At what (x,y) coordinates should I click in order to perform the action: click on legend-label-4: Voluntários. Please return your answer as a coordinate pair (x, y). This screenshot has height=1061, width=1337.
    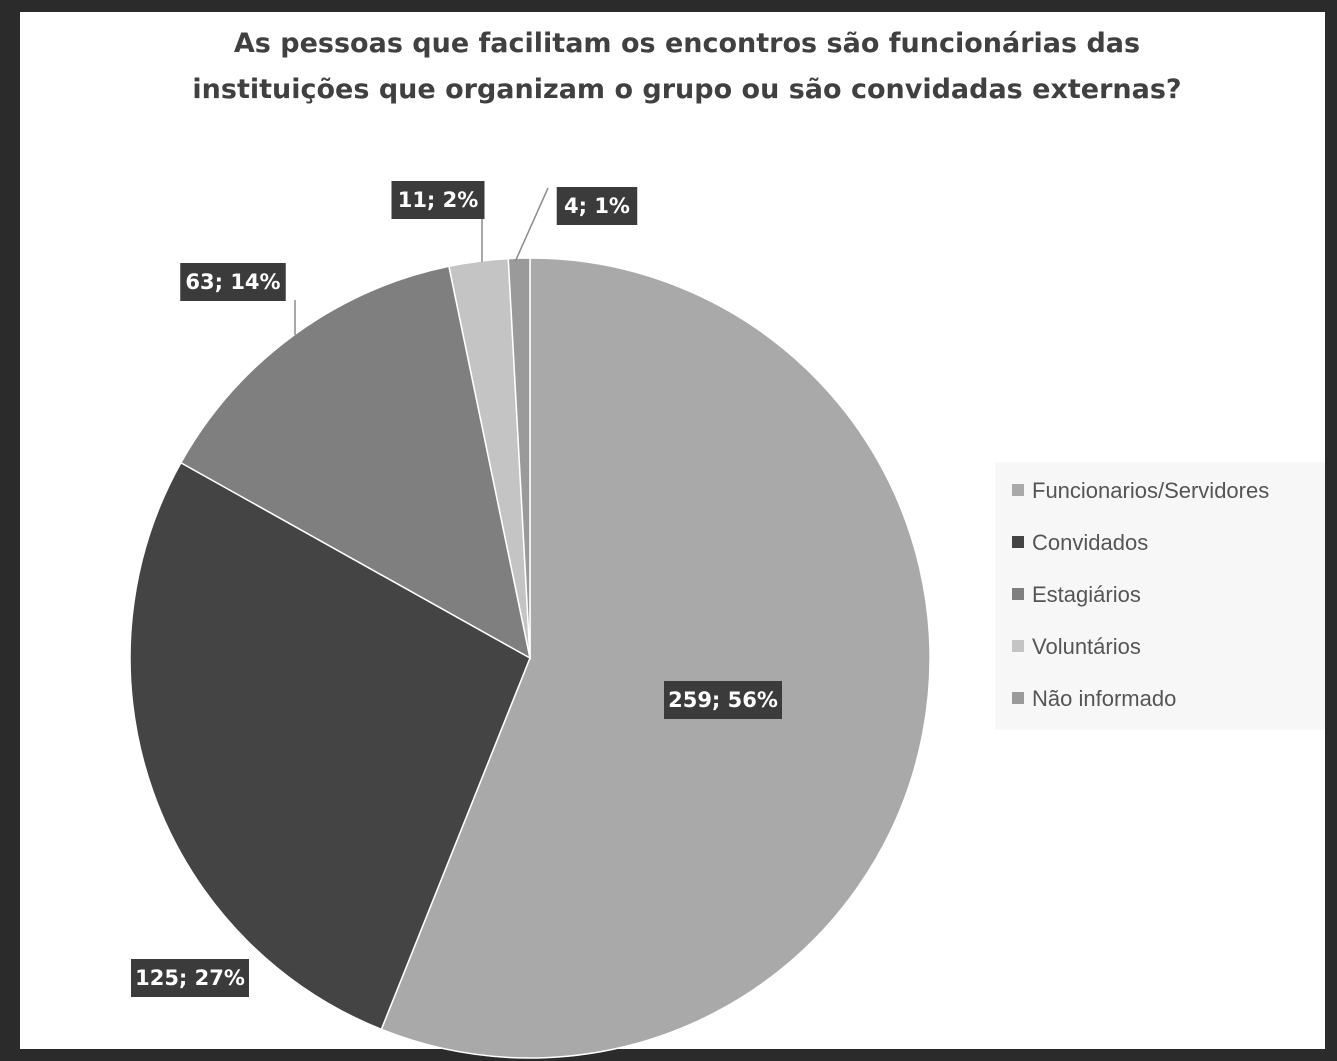
    Looking at the image, I should click on (1086, 646).